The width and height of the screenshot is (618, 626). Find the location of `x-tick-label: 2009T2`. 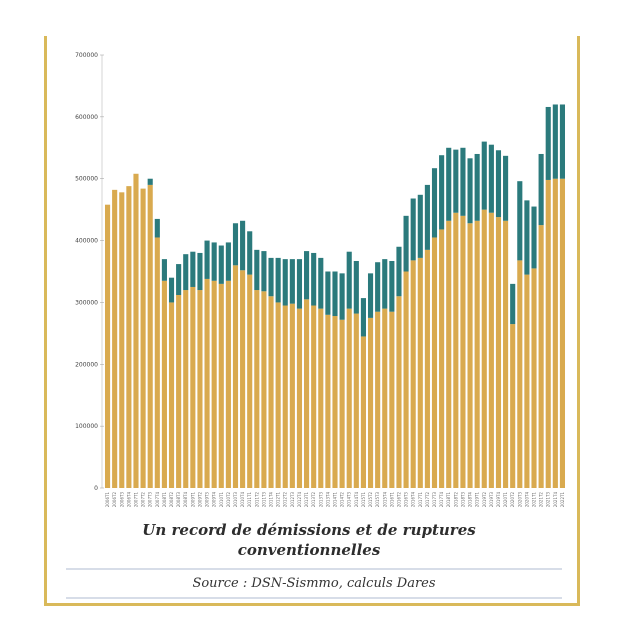

x-tick-label: 2009T2 is located at coordinates (199, 500).